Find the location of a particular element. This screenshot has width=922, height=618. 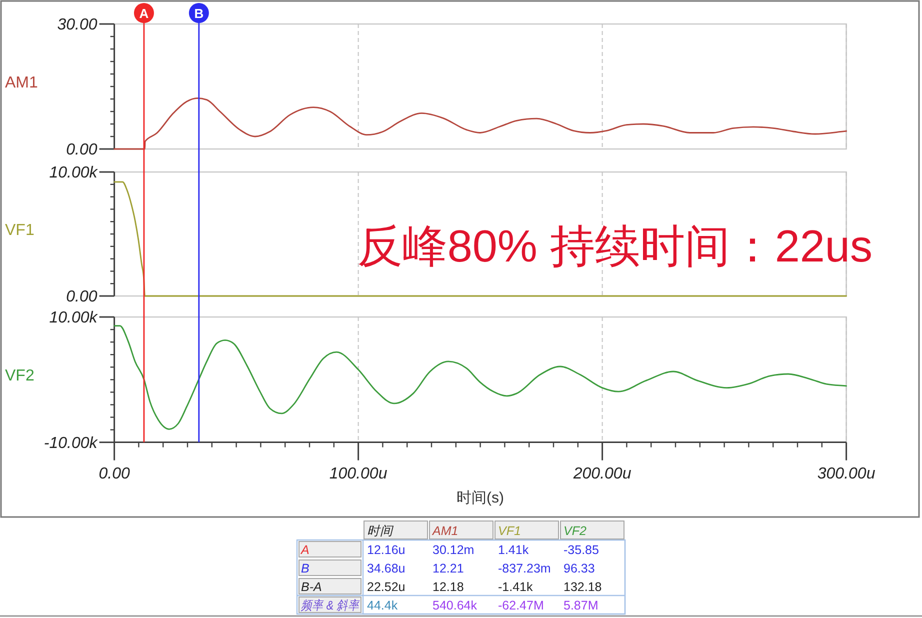

y-tick-label: 30.00 is located at coordinates (77, 25).